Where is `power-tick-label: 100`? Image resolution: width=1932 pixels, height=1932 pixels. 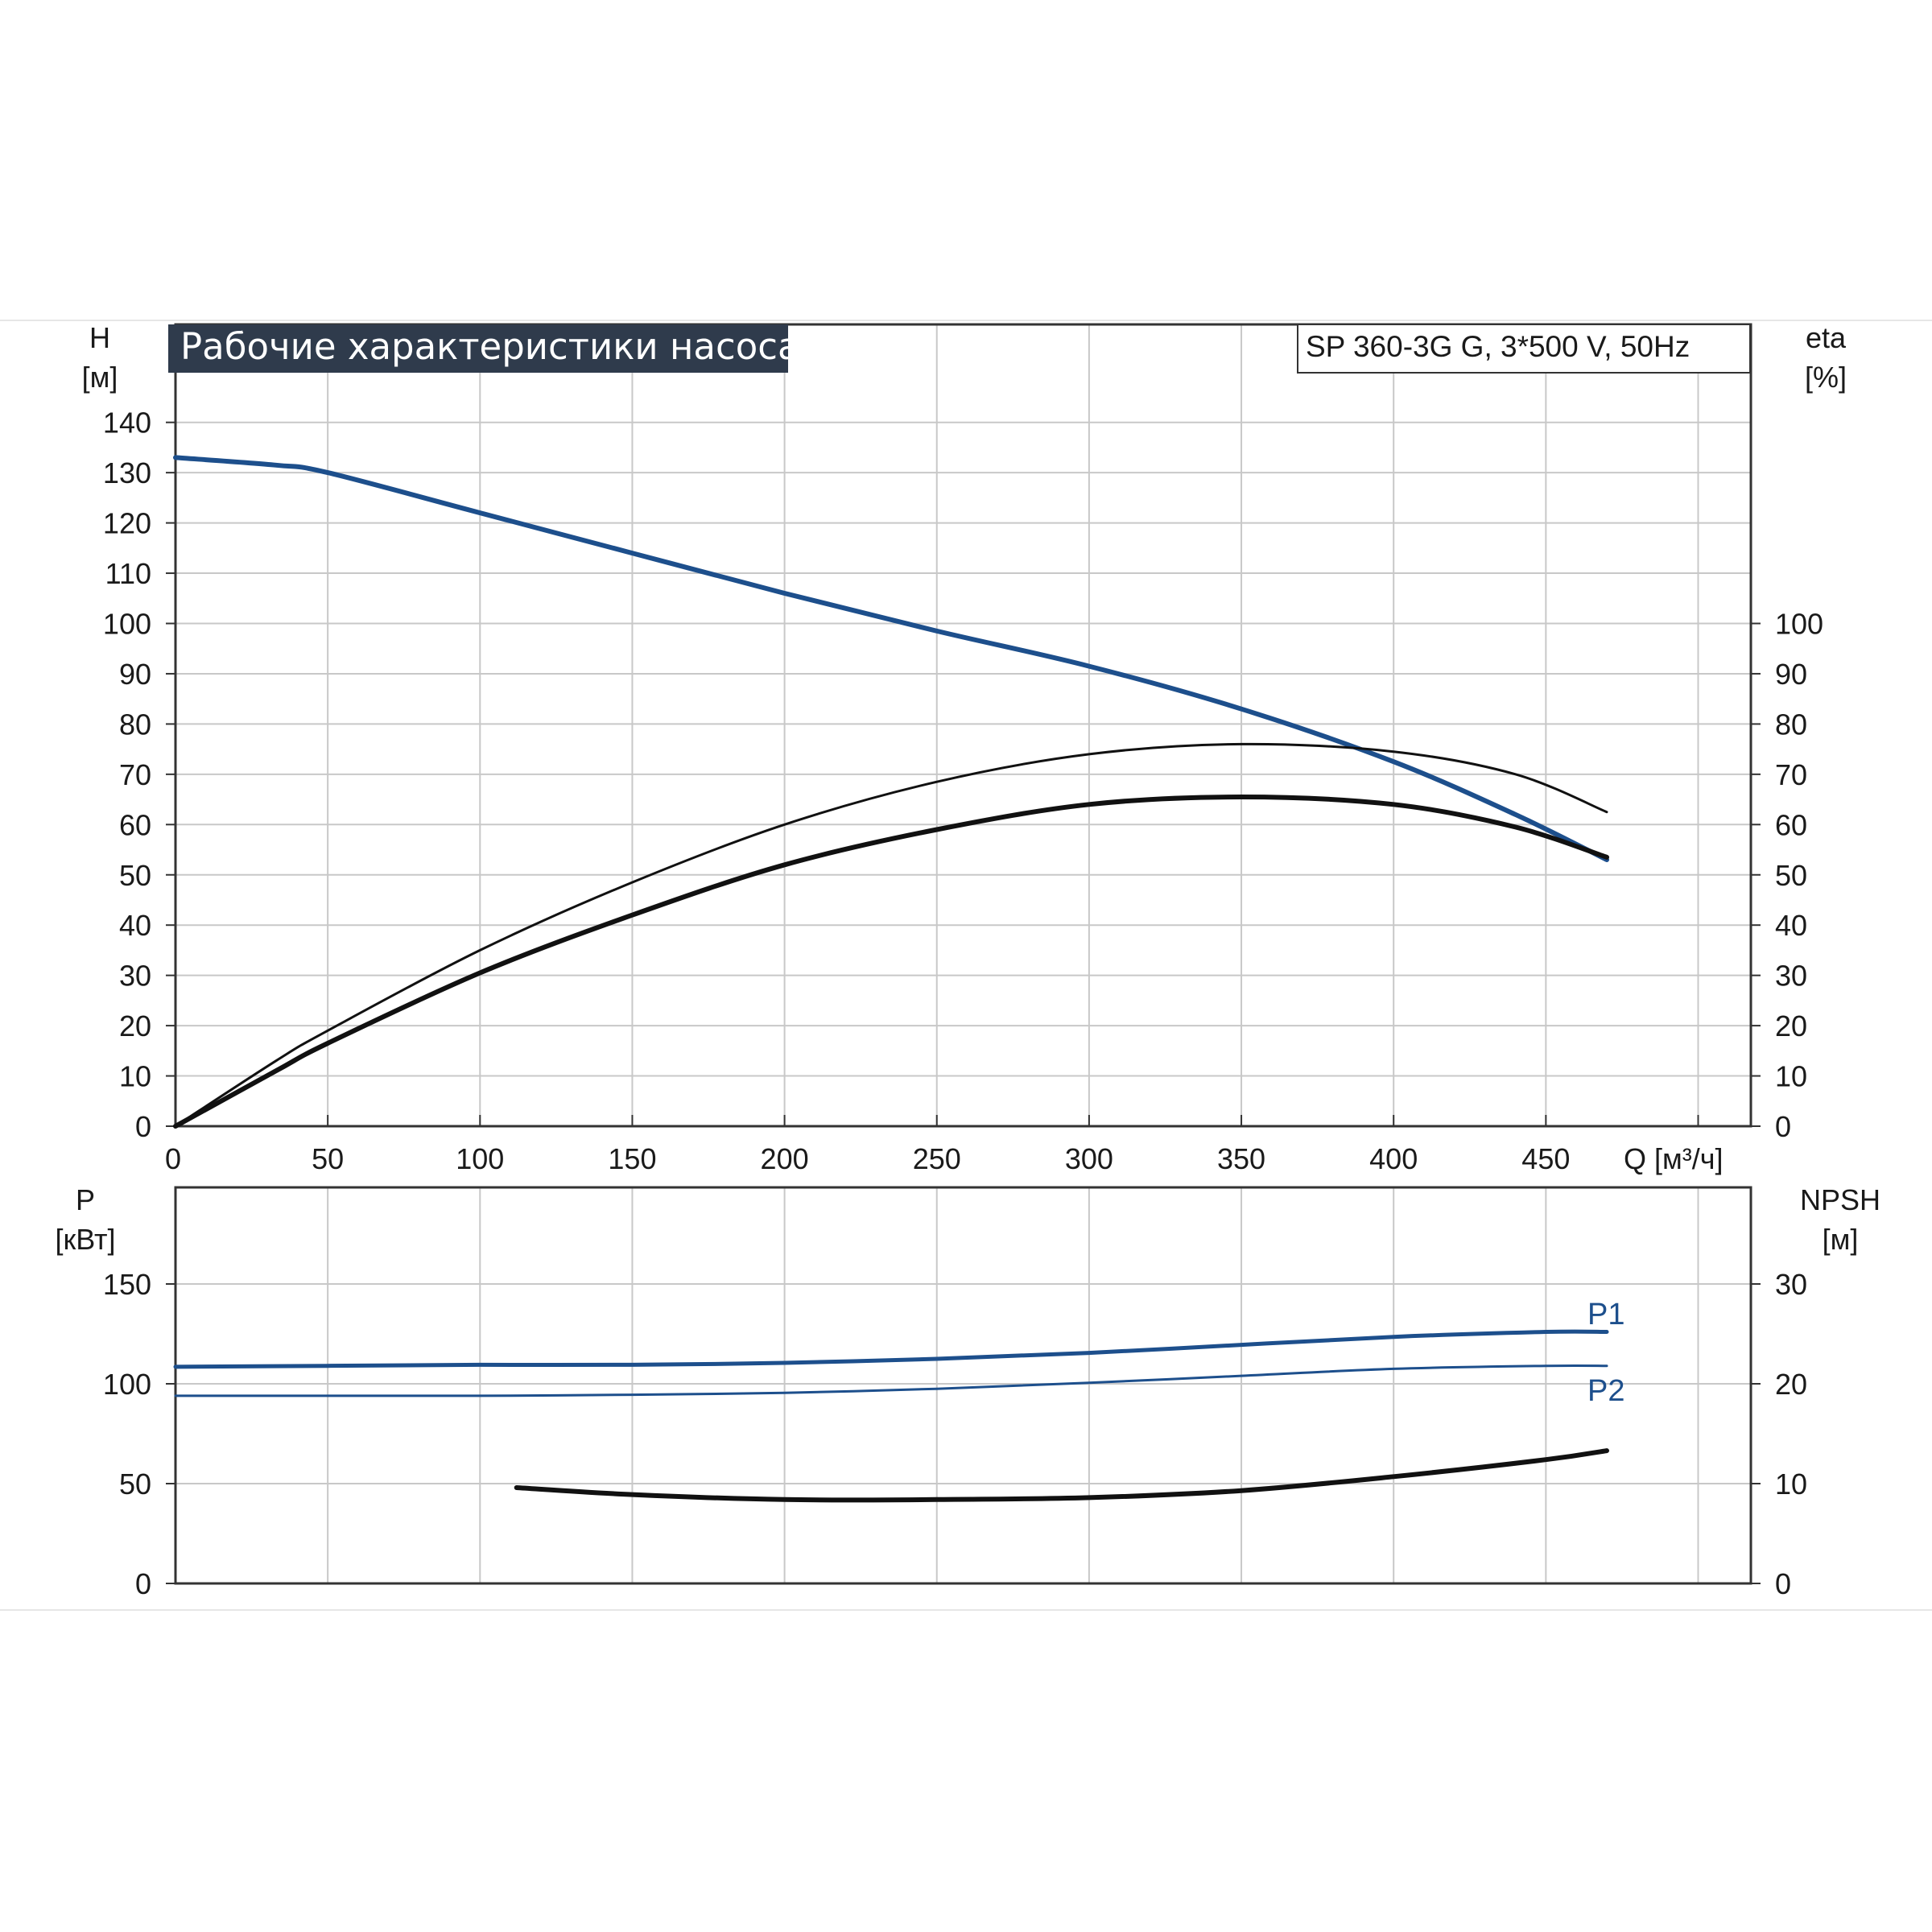 power-tick-label: 100 is located at coordinates (127, 1384).